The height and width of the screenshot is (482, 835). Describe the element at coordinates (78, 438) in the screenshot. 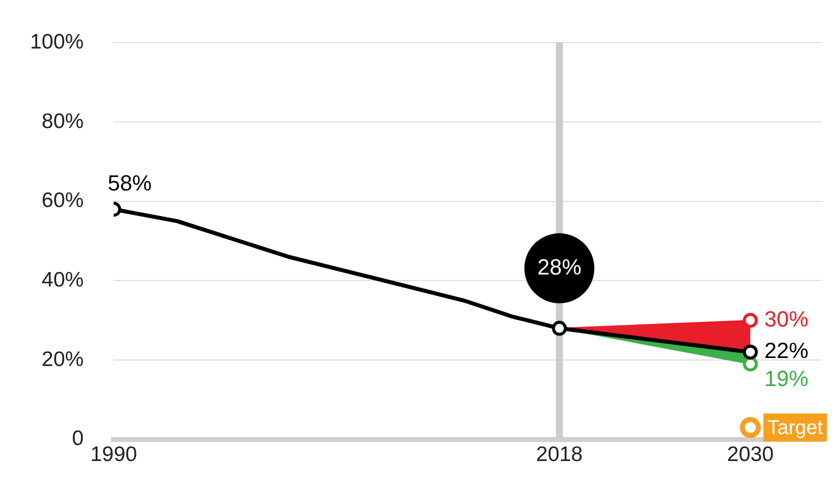

I see `y-tick-label: 0` at that location.